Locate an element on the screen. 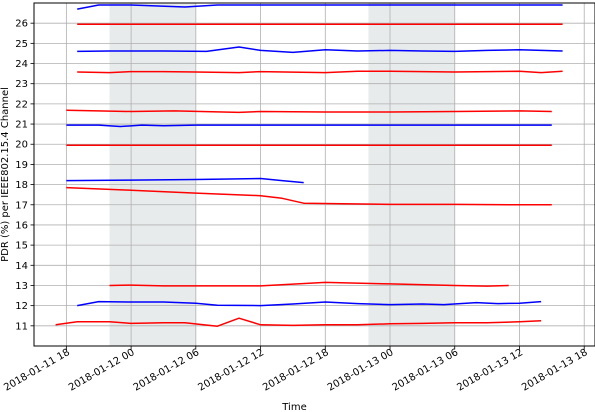 This screenshot has height=412, width=595. x-tick-label: 2018-01-12 00 is located at coordinates (102, 370).